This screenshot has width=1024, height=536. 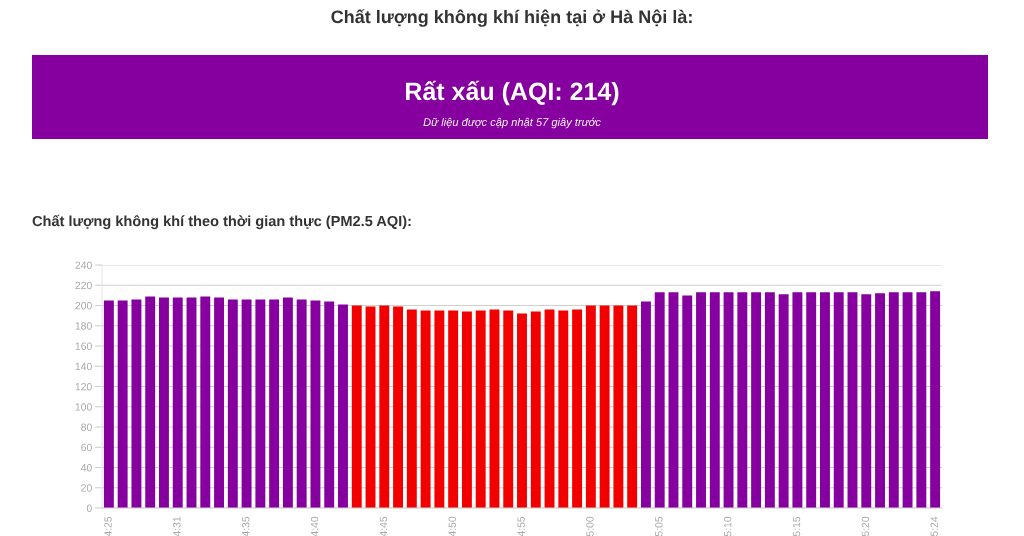 What do you see at coordinates (221, 222) in the screenshot?
I see `chart-subtitle: Chất lượng không khí theo thời gian thực (PM2.5 AQI):` at bounding box center [221, 222].